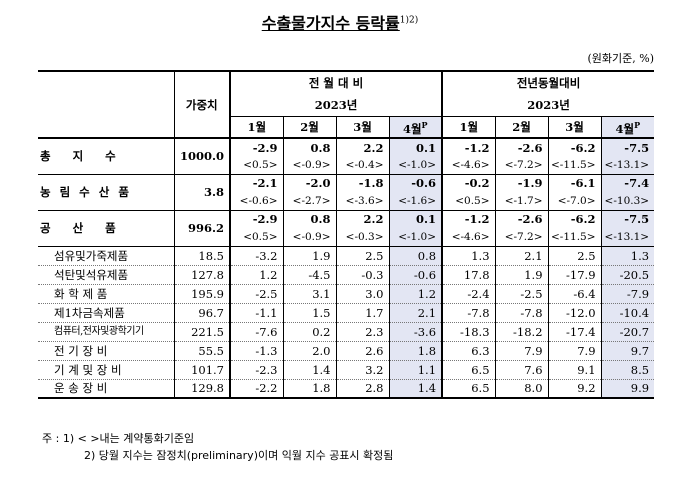 This screenshot has width=680, height=480. What do you see at coordinates (201, 274) in the screenshot?
I see `weight-value: 127.8` at bounding box center [201, 274].